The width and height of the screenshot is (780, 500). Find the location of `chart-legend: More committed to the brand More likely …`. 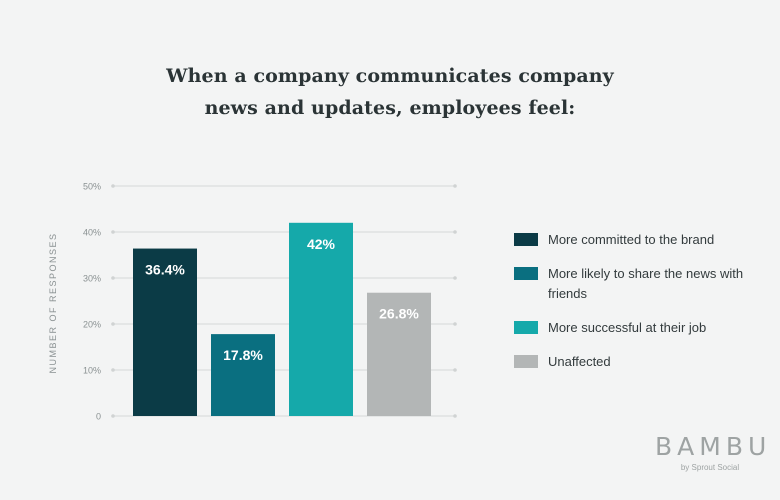

chart-legend: More committed to the brand More likely … is located at coordinates (639, 308).